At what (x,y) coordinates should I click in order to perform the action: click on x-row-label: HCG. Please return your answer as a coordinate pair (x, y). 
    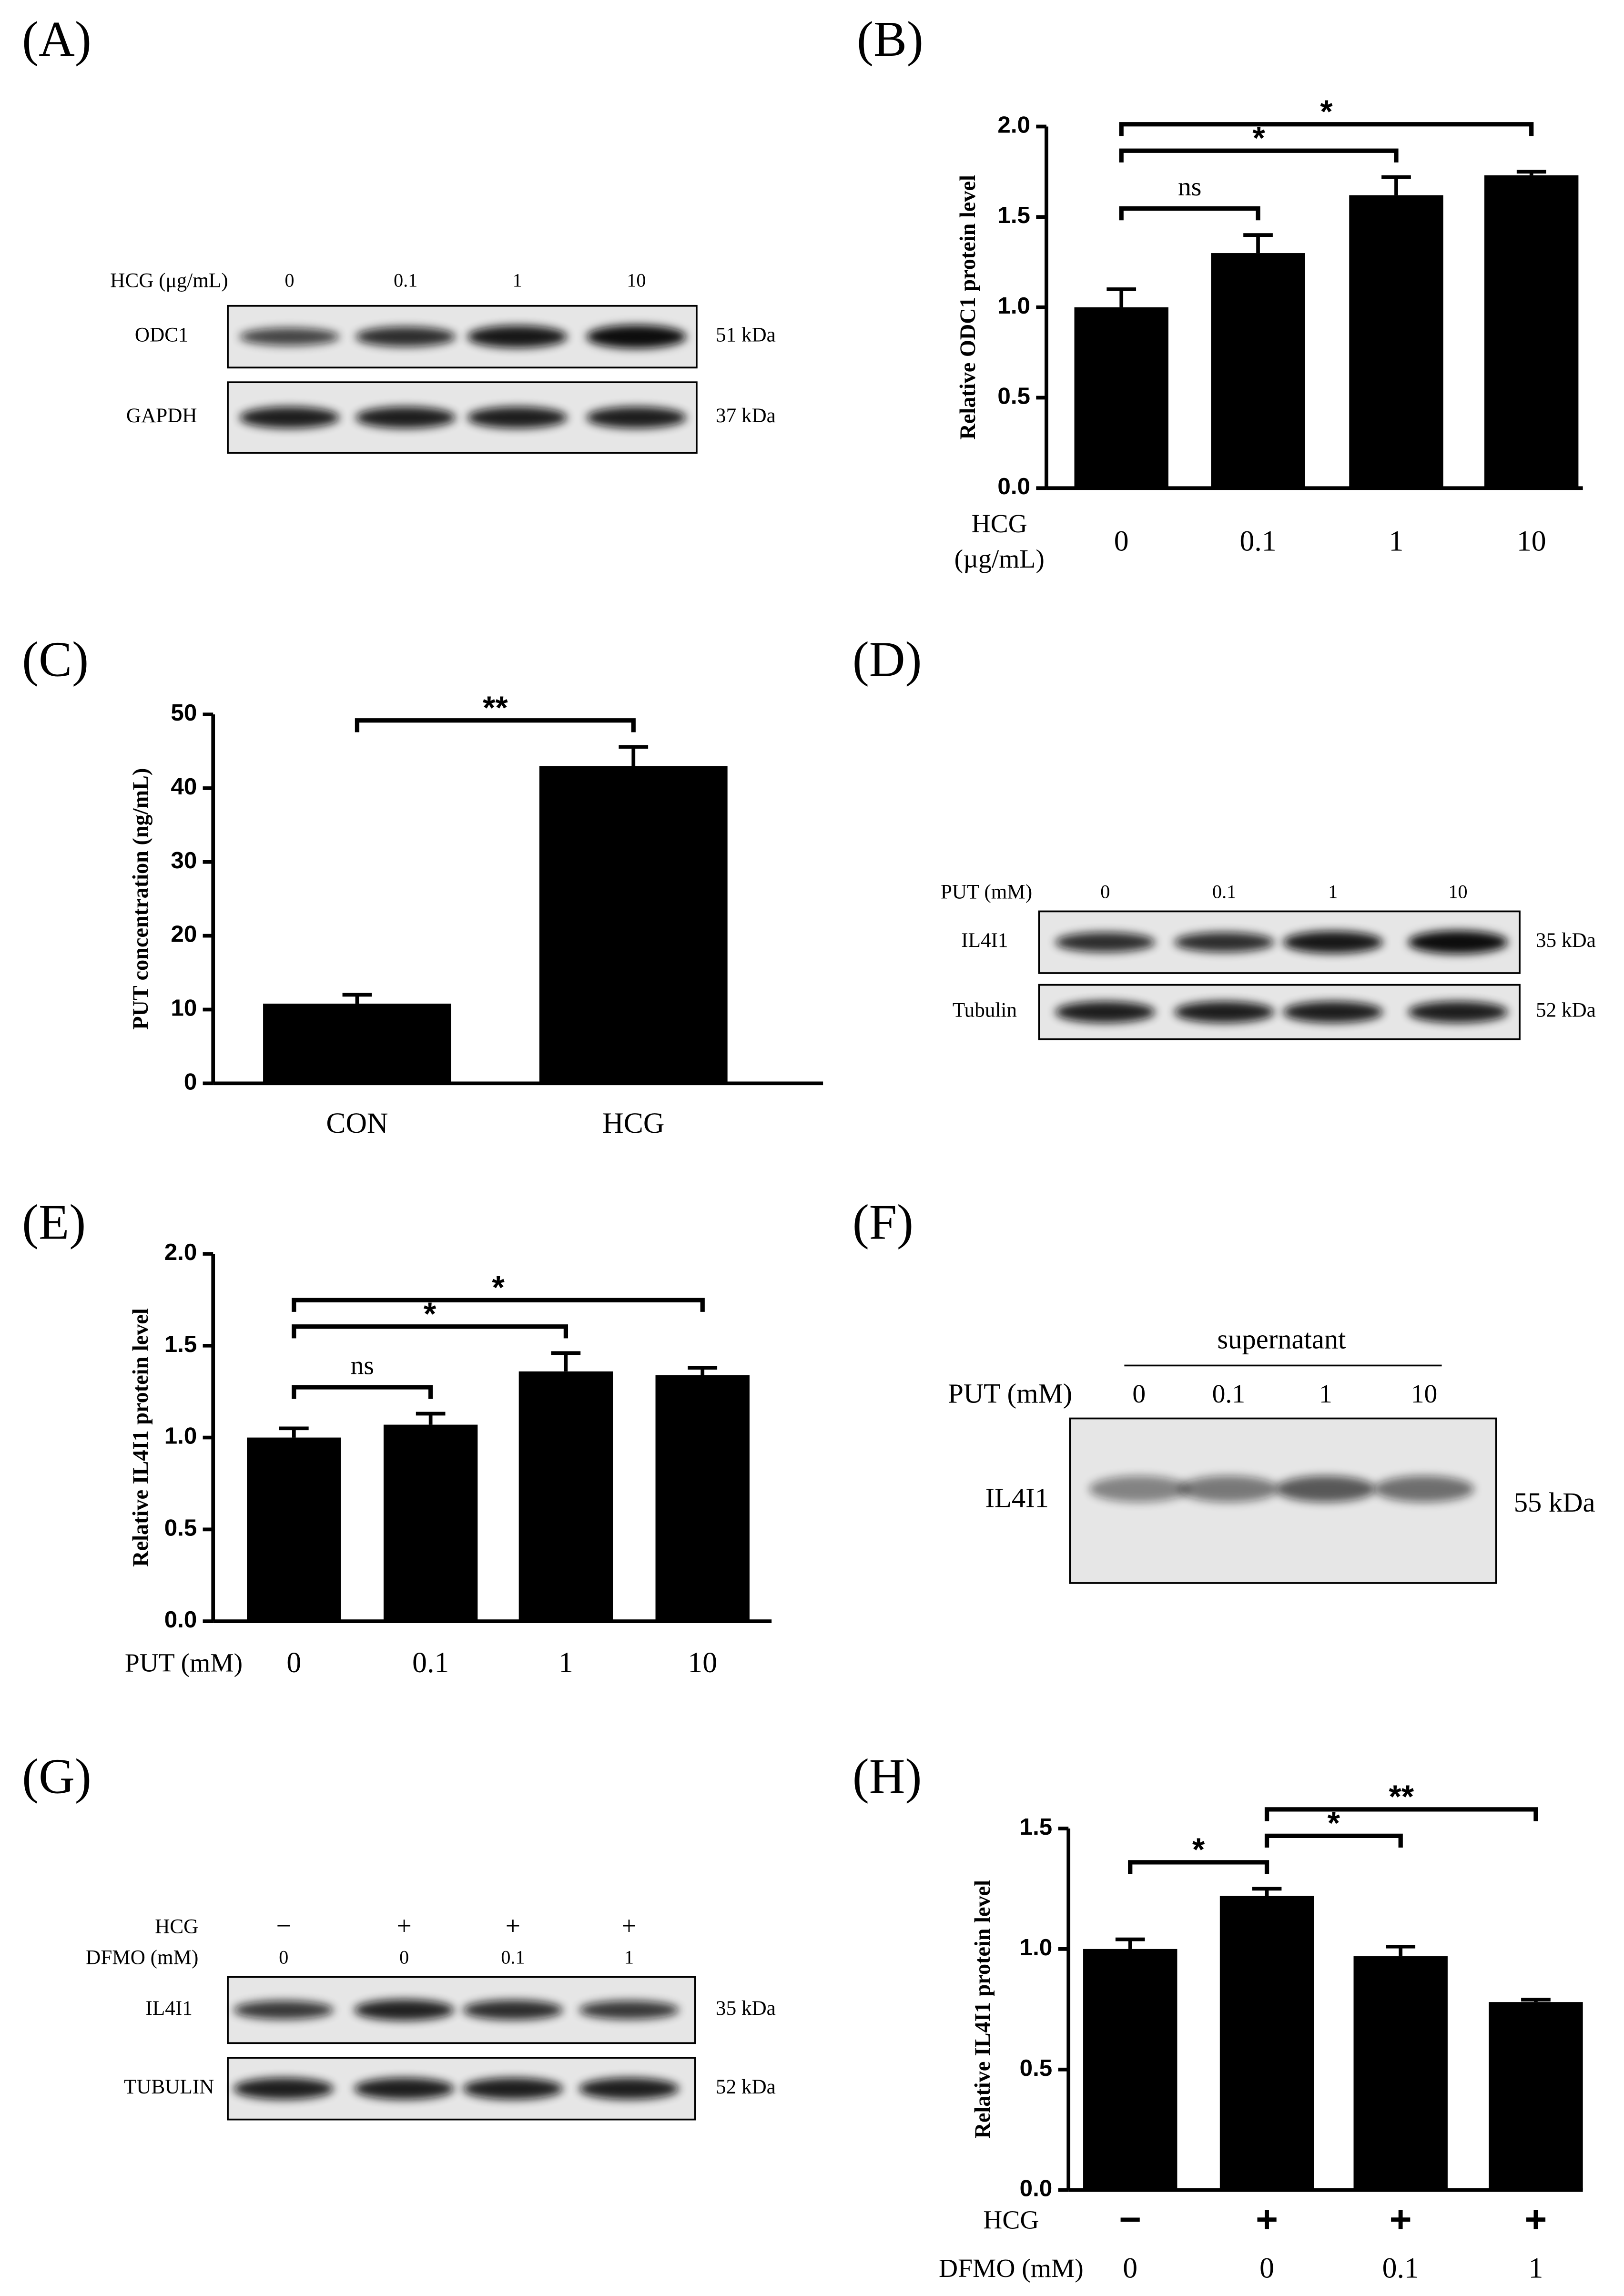
    Looking at the image, I should click on (999, 523).